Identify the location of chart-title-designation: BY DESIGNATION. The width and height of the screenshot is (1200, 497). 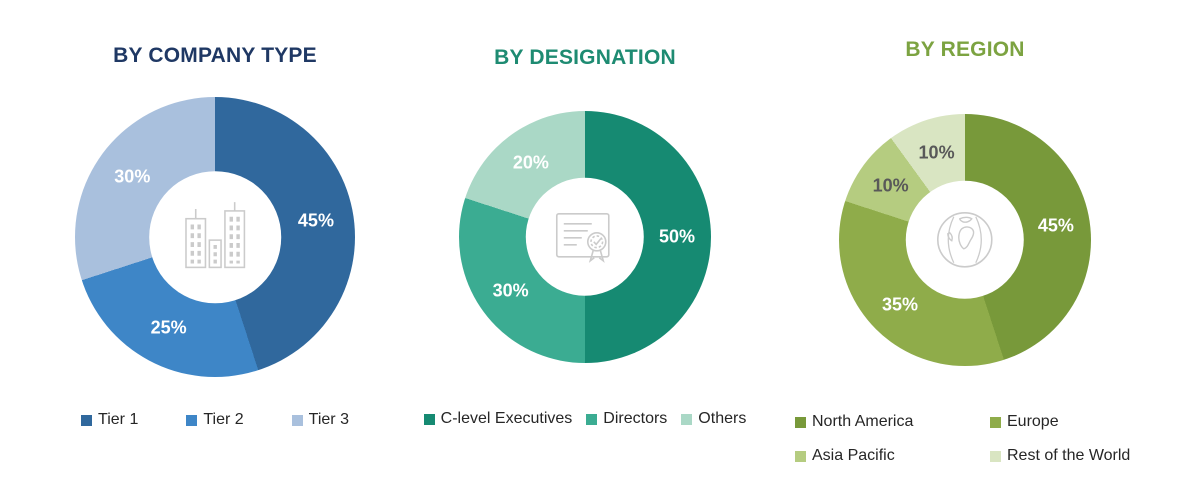
(585, 57).